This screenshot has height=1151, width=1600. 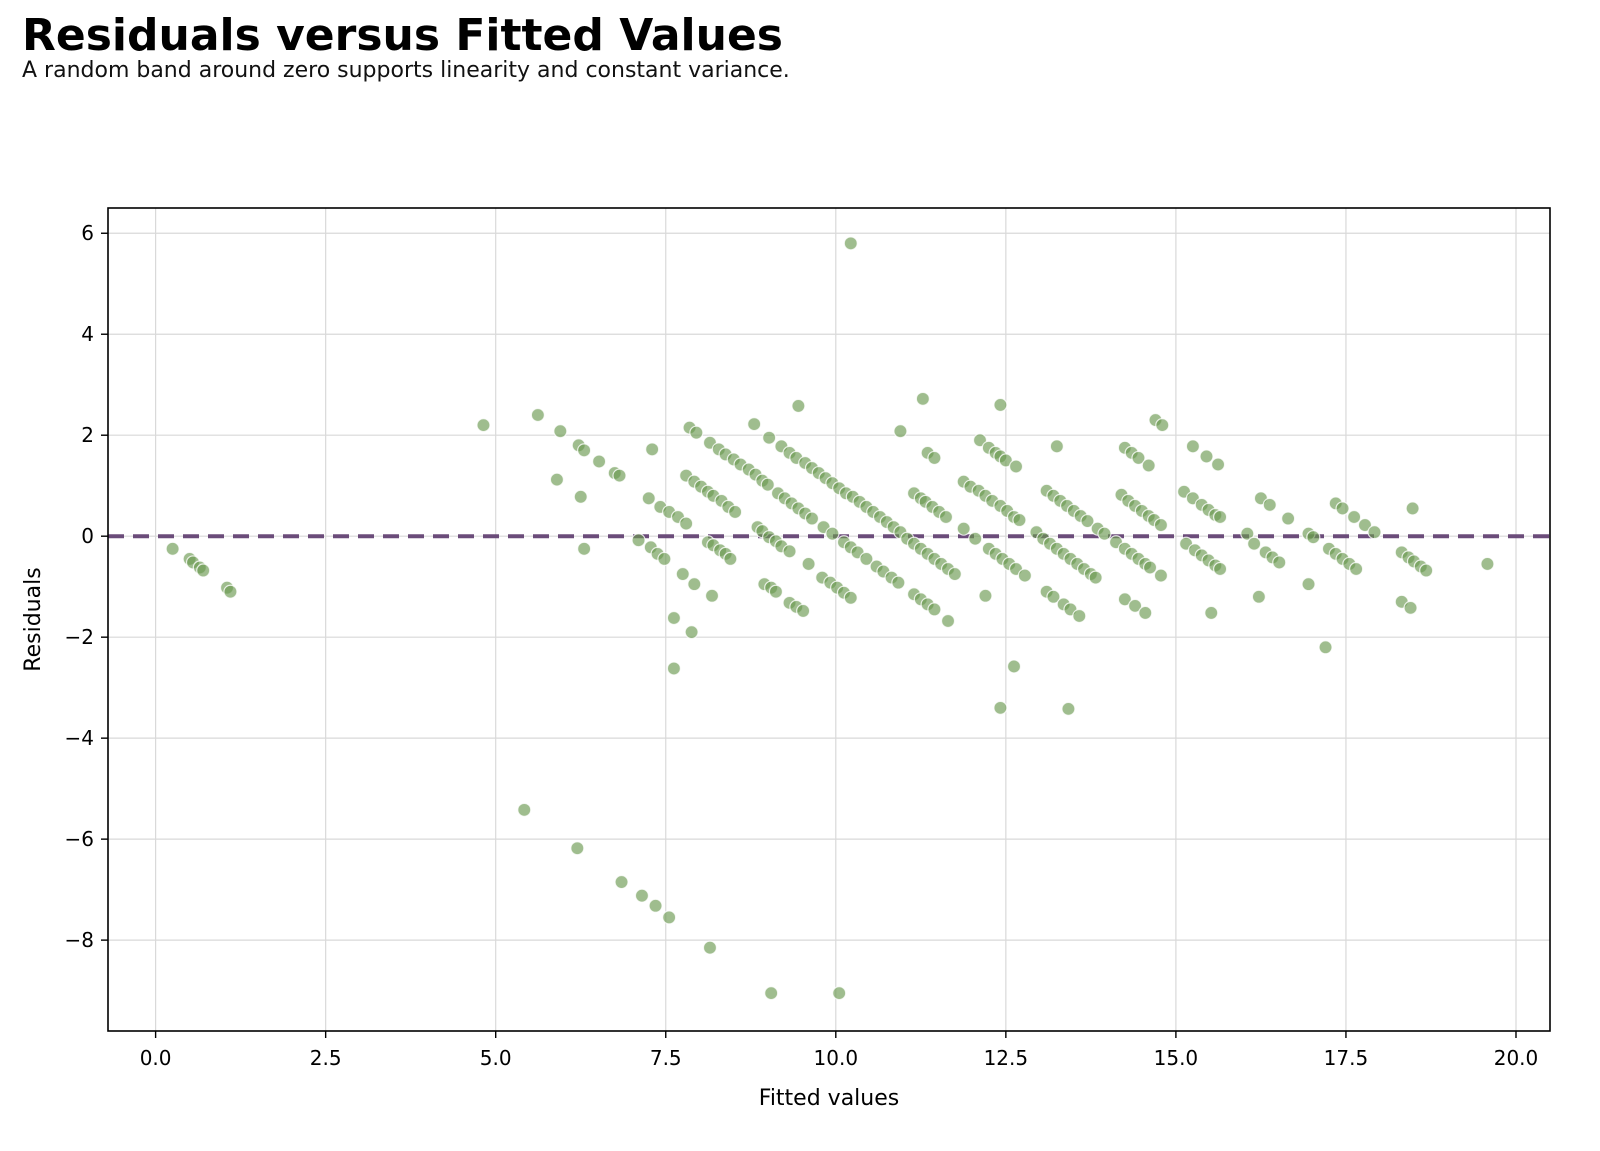 What do you see at coordinates (79, 839) in the screenshot?
I see `y-tick-label: −6` at bounding box center [79, 839].